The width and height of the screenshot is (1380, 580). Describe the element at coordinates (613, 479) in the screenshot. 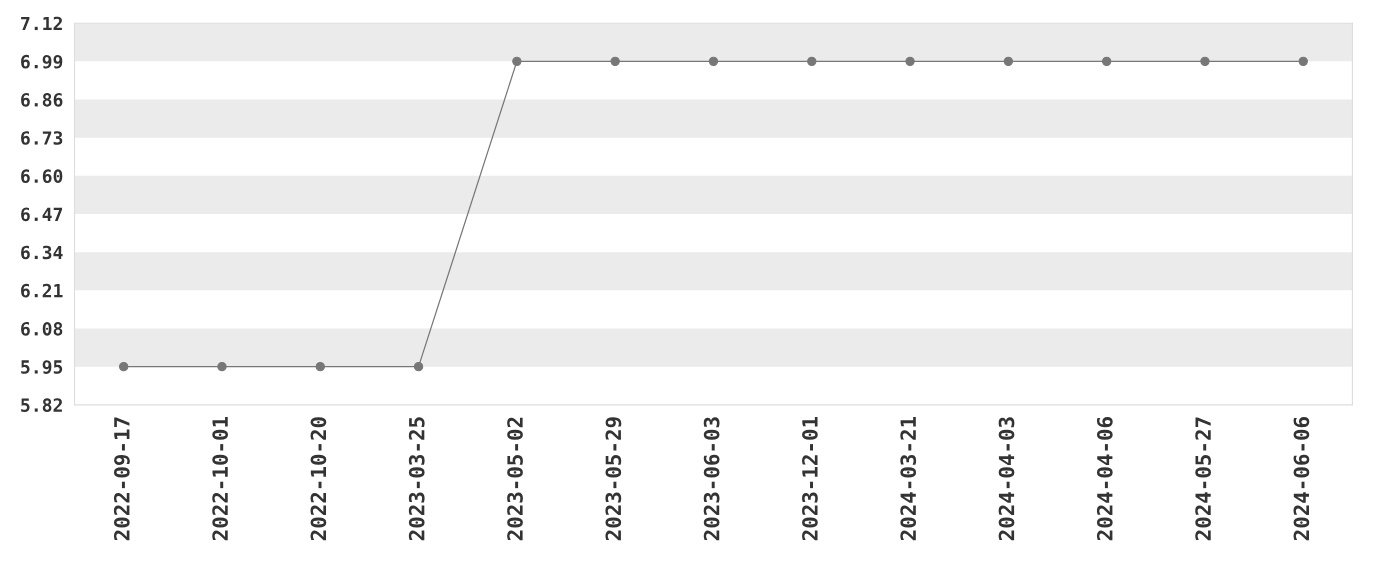

I see `x-tick-label: 2023-05-29` at that location.